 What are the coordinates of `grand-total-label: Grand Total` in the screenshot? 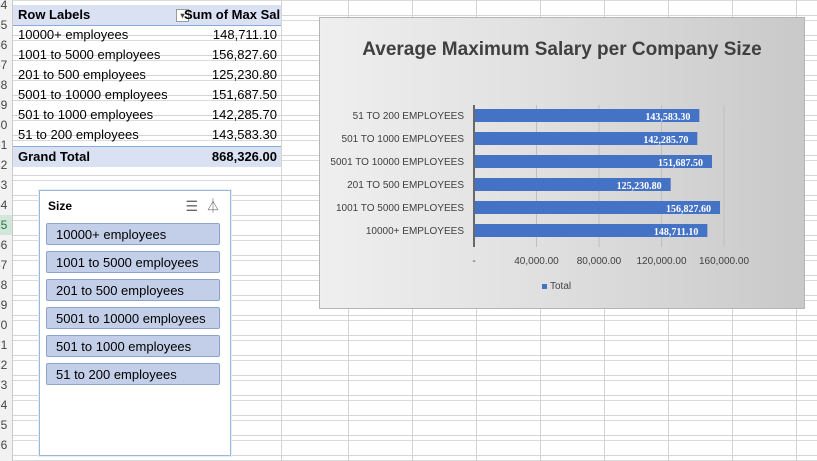 It's located at (54, 156).